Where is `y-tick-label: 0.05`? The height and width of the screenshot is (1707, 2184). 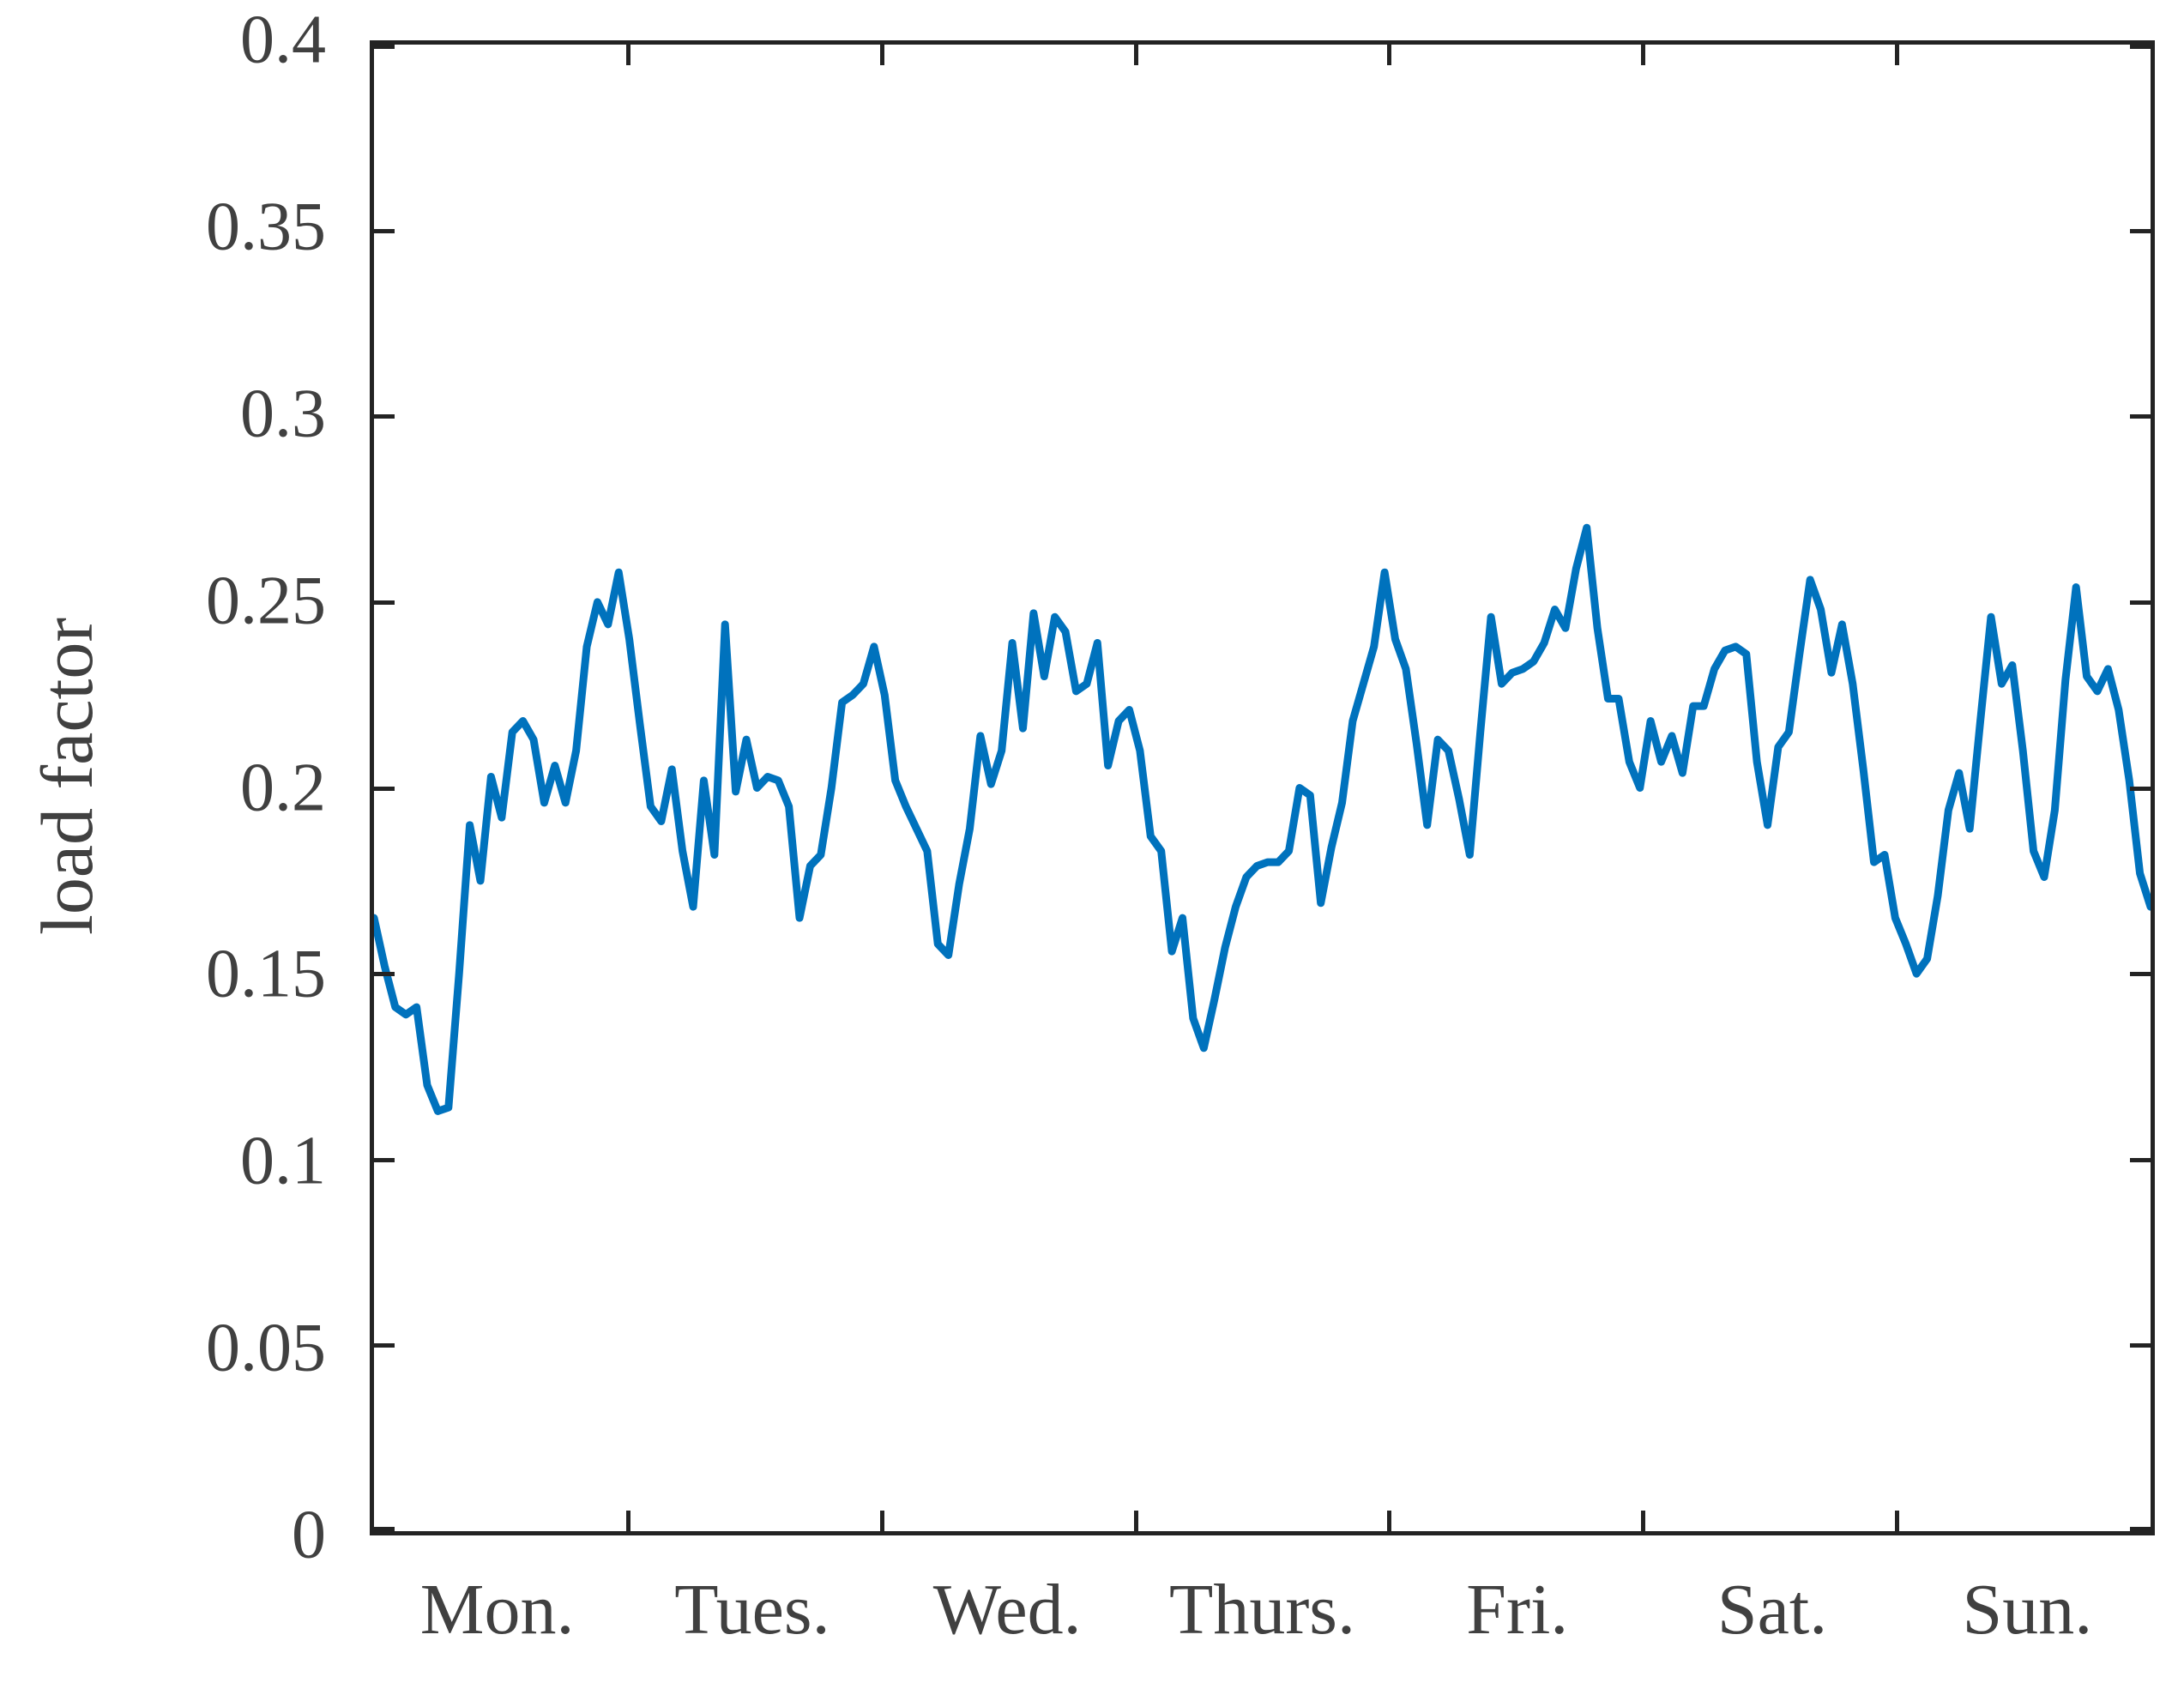
y-tick-label: 0.05 is located at coordinates (266, 1348).